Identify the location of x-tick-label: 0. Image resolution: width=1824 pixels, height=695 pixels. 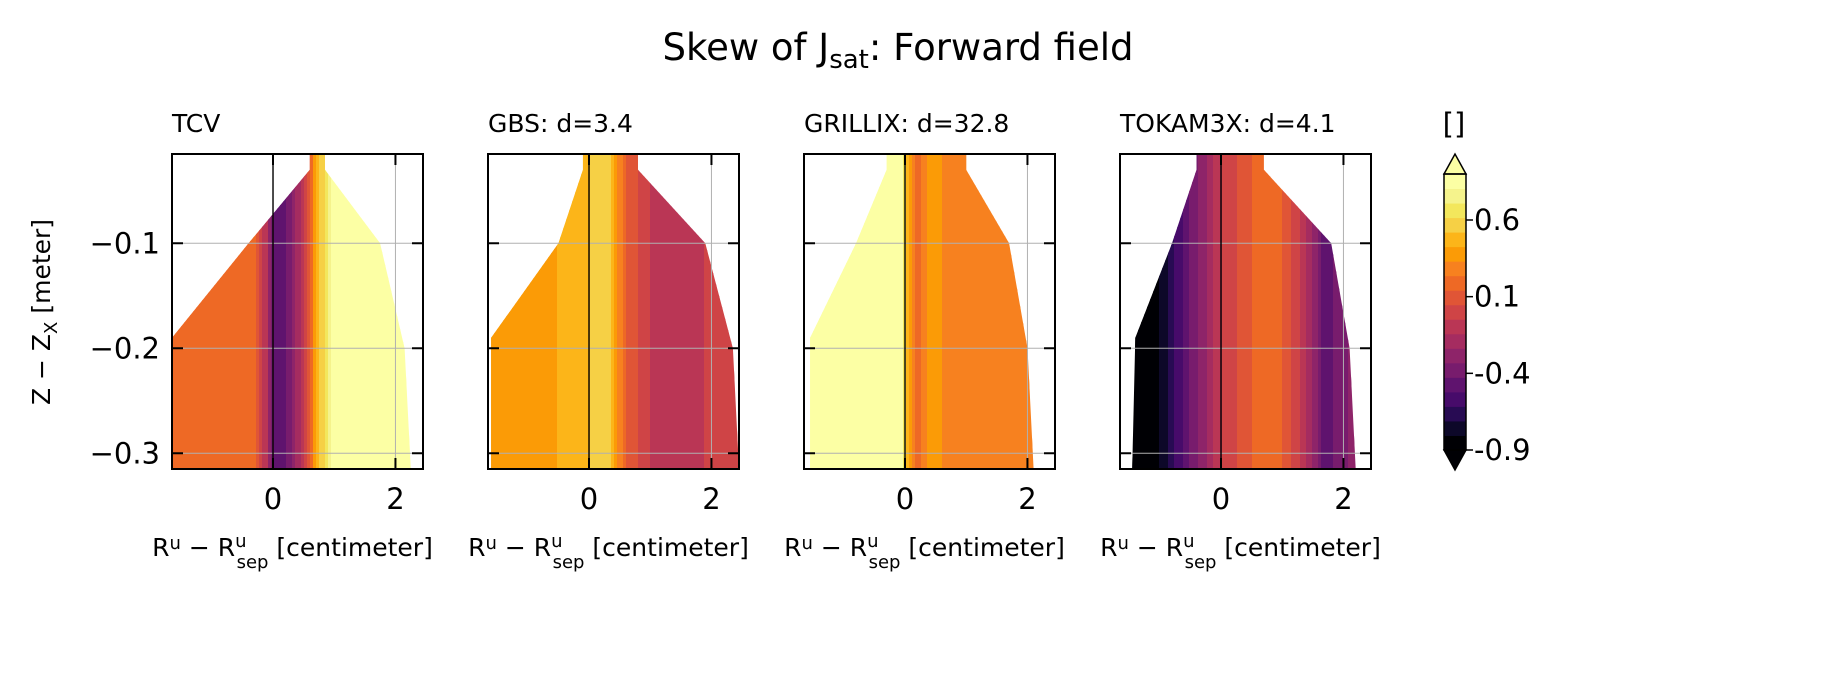
(1221, 499).